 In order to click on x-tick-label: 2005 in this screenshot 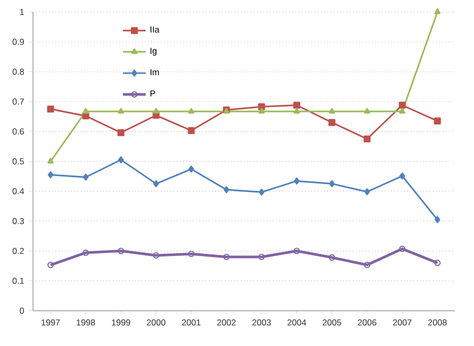, I will do `click(332, 323)`.